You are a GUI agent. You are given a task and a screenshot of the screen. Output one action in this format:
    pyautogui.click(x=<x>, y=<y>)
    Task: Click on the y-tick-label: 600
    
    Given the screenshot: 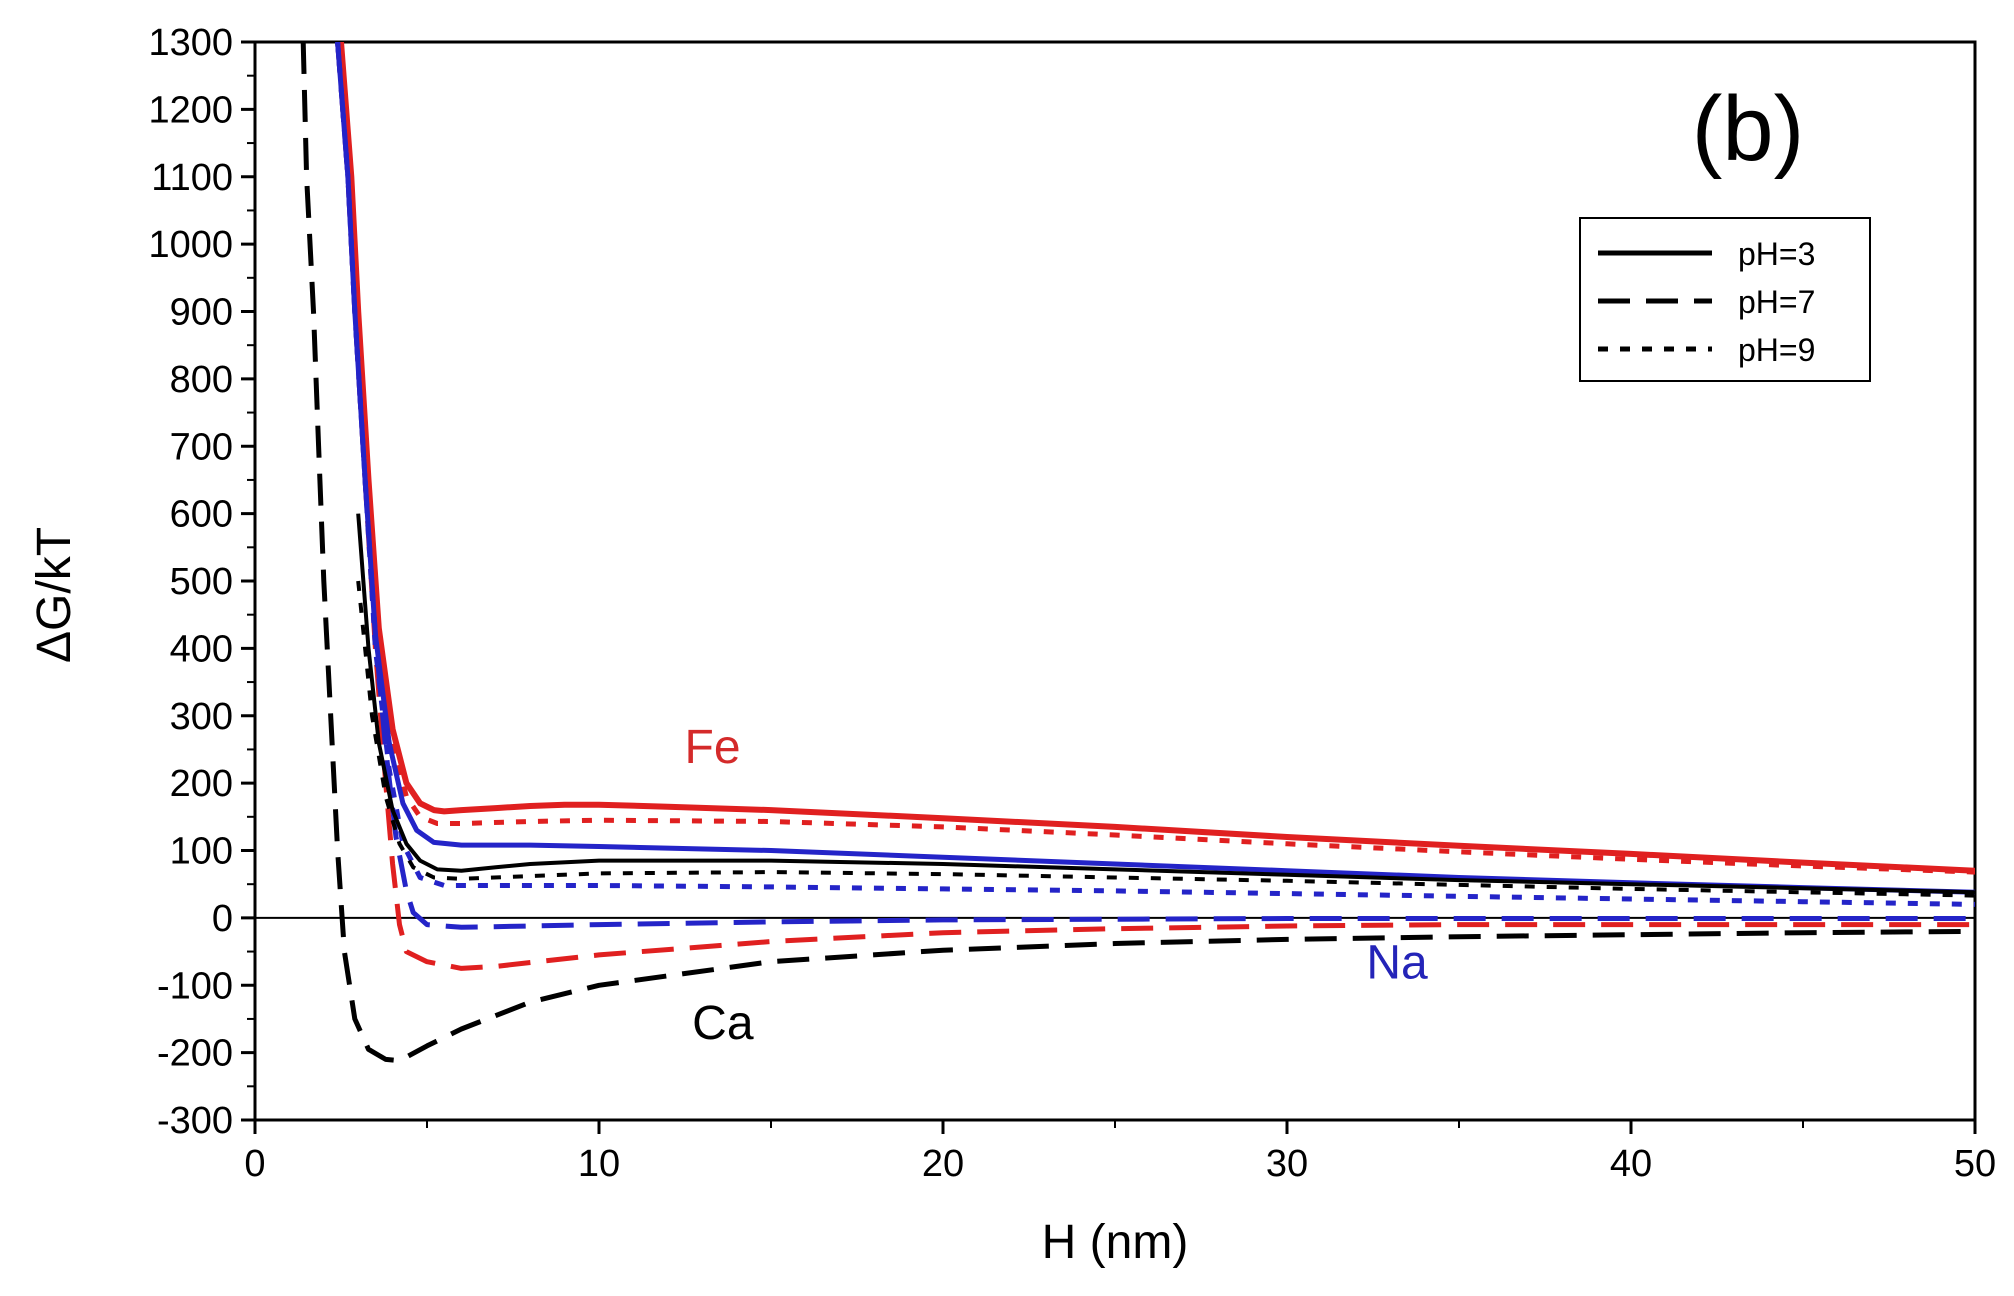 What is the action you would take?
    pyautogui.click(x=201, y=515)
    